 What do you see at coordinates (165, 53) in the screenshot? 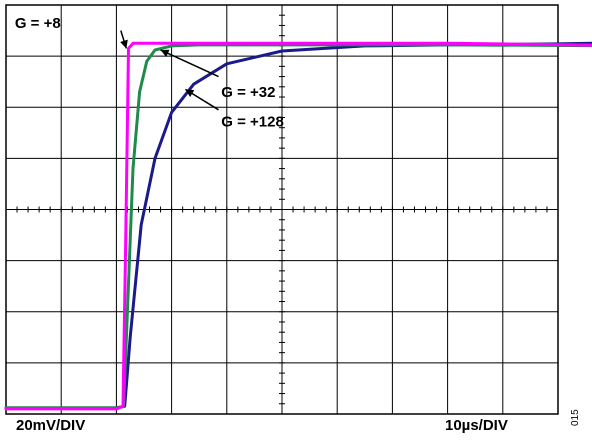
I see `annotation-g-32-arrow-head` at bounding box center [165, 53].